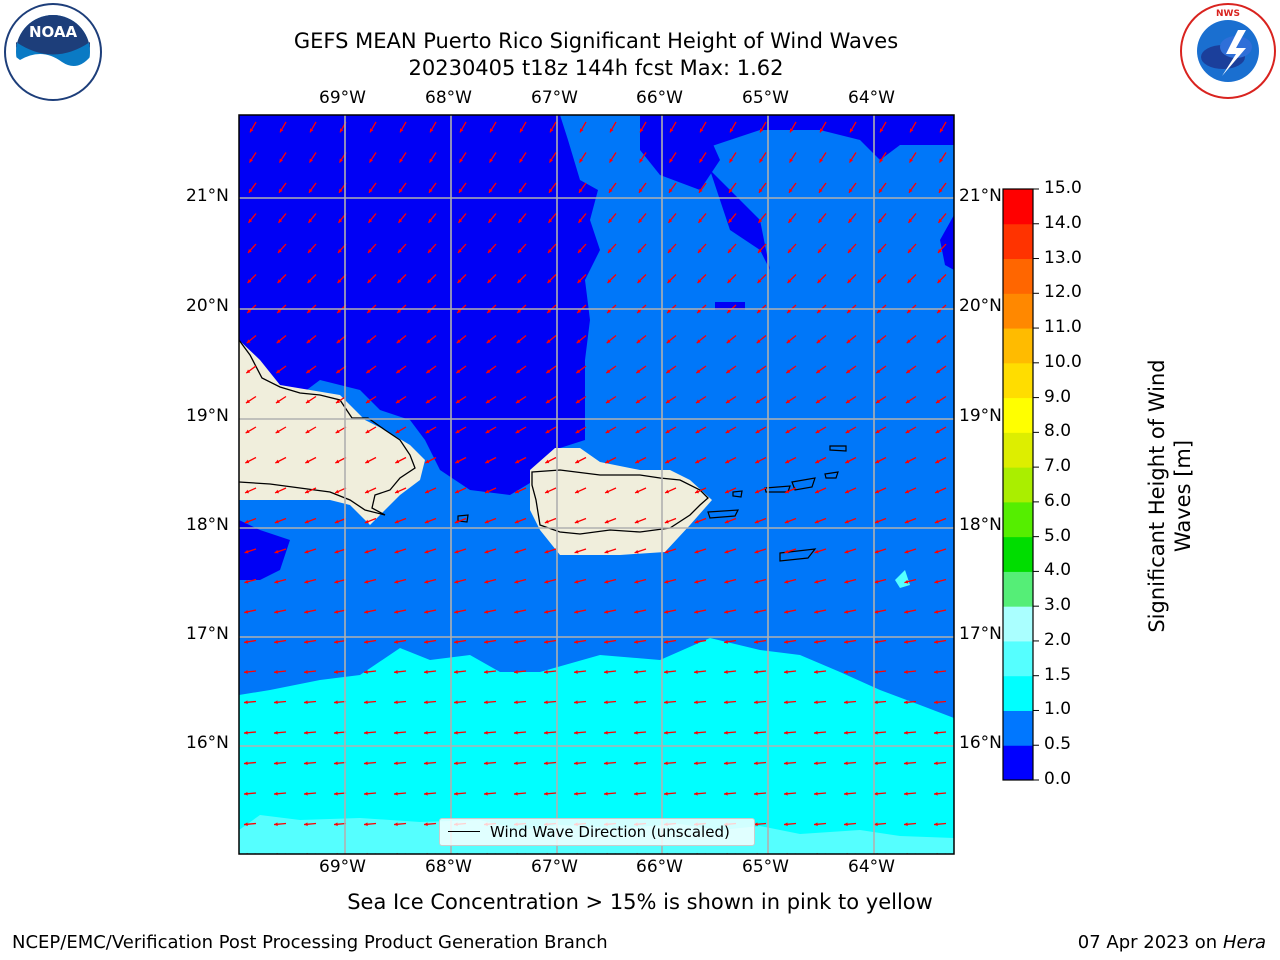  Describe the element at coordinates (464, 831) in the screenshot. I see `legend-line-swatch` at that location.